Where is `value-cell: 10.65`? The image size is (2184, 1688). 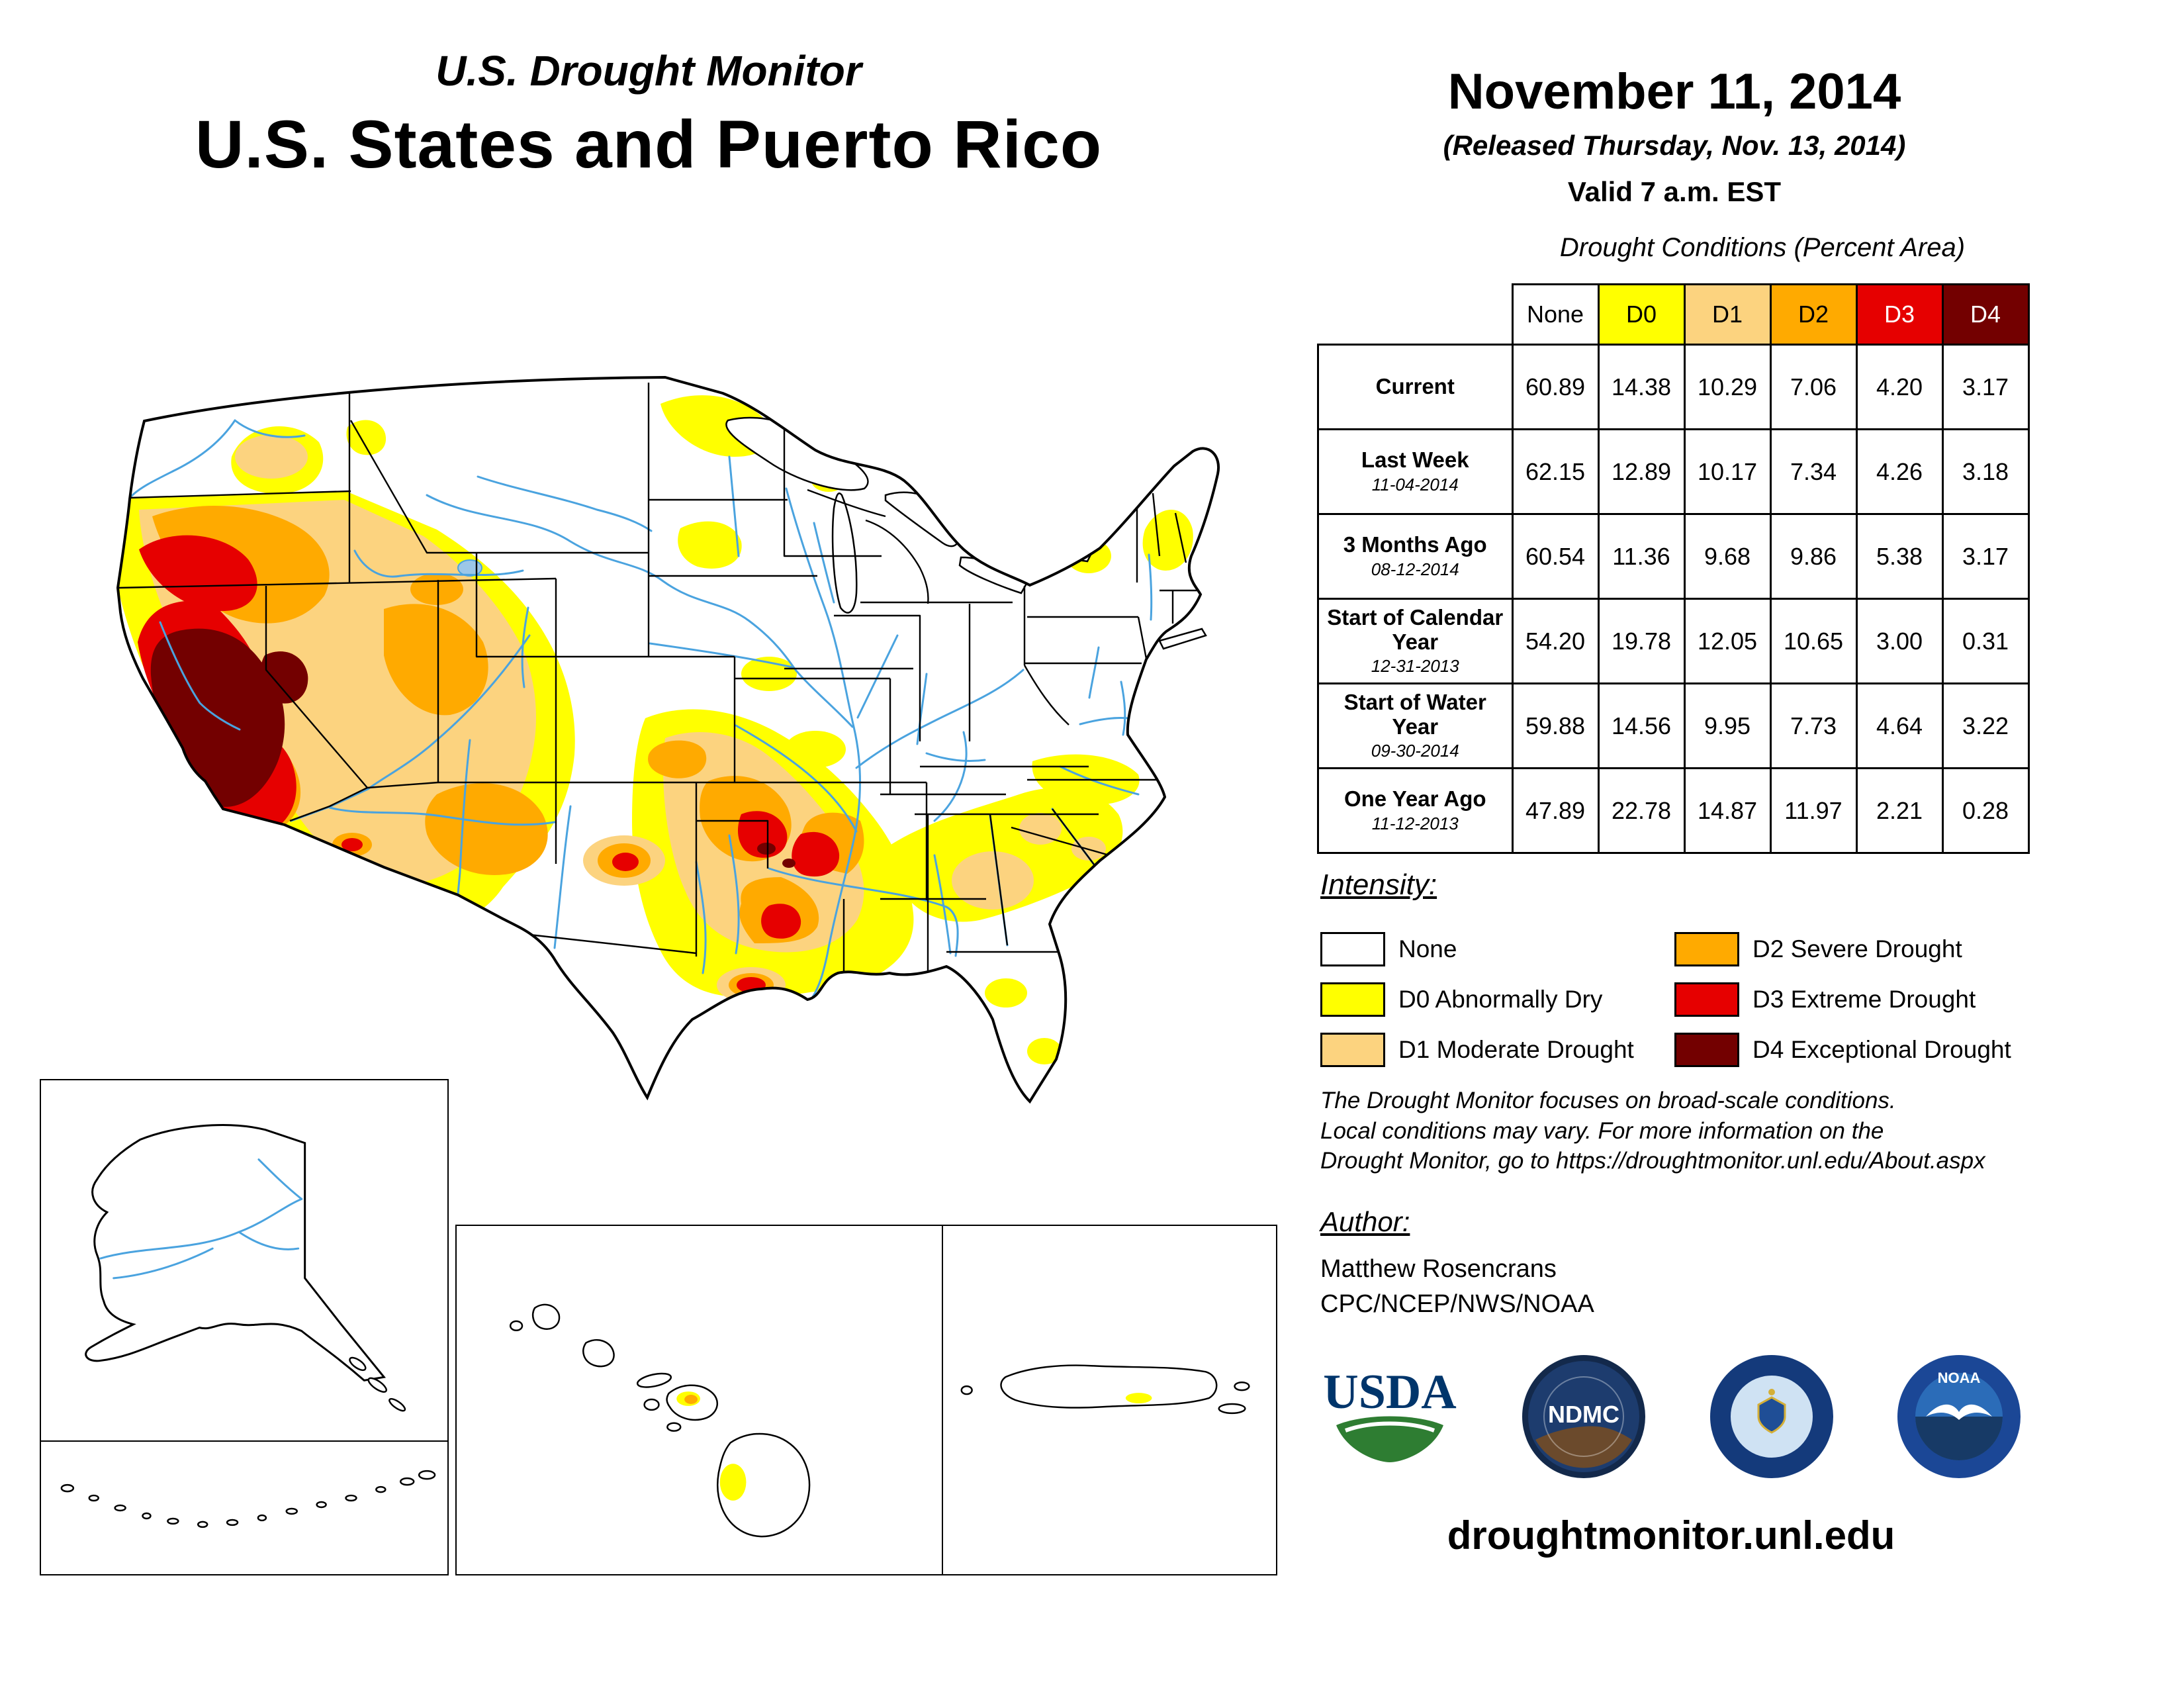
value-cell: 10.65 is located at coordinates (1814, 641).